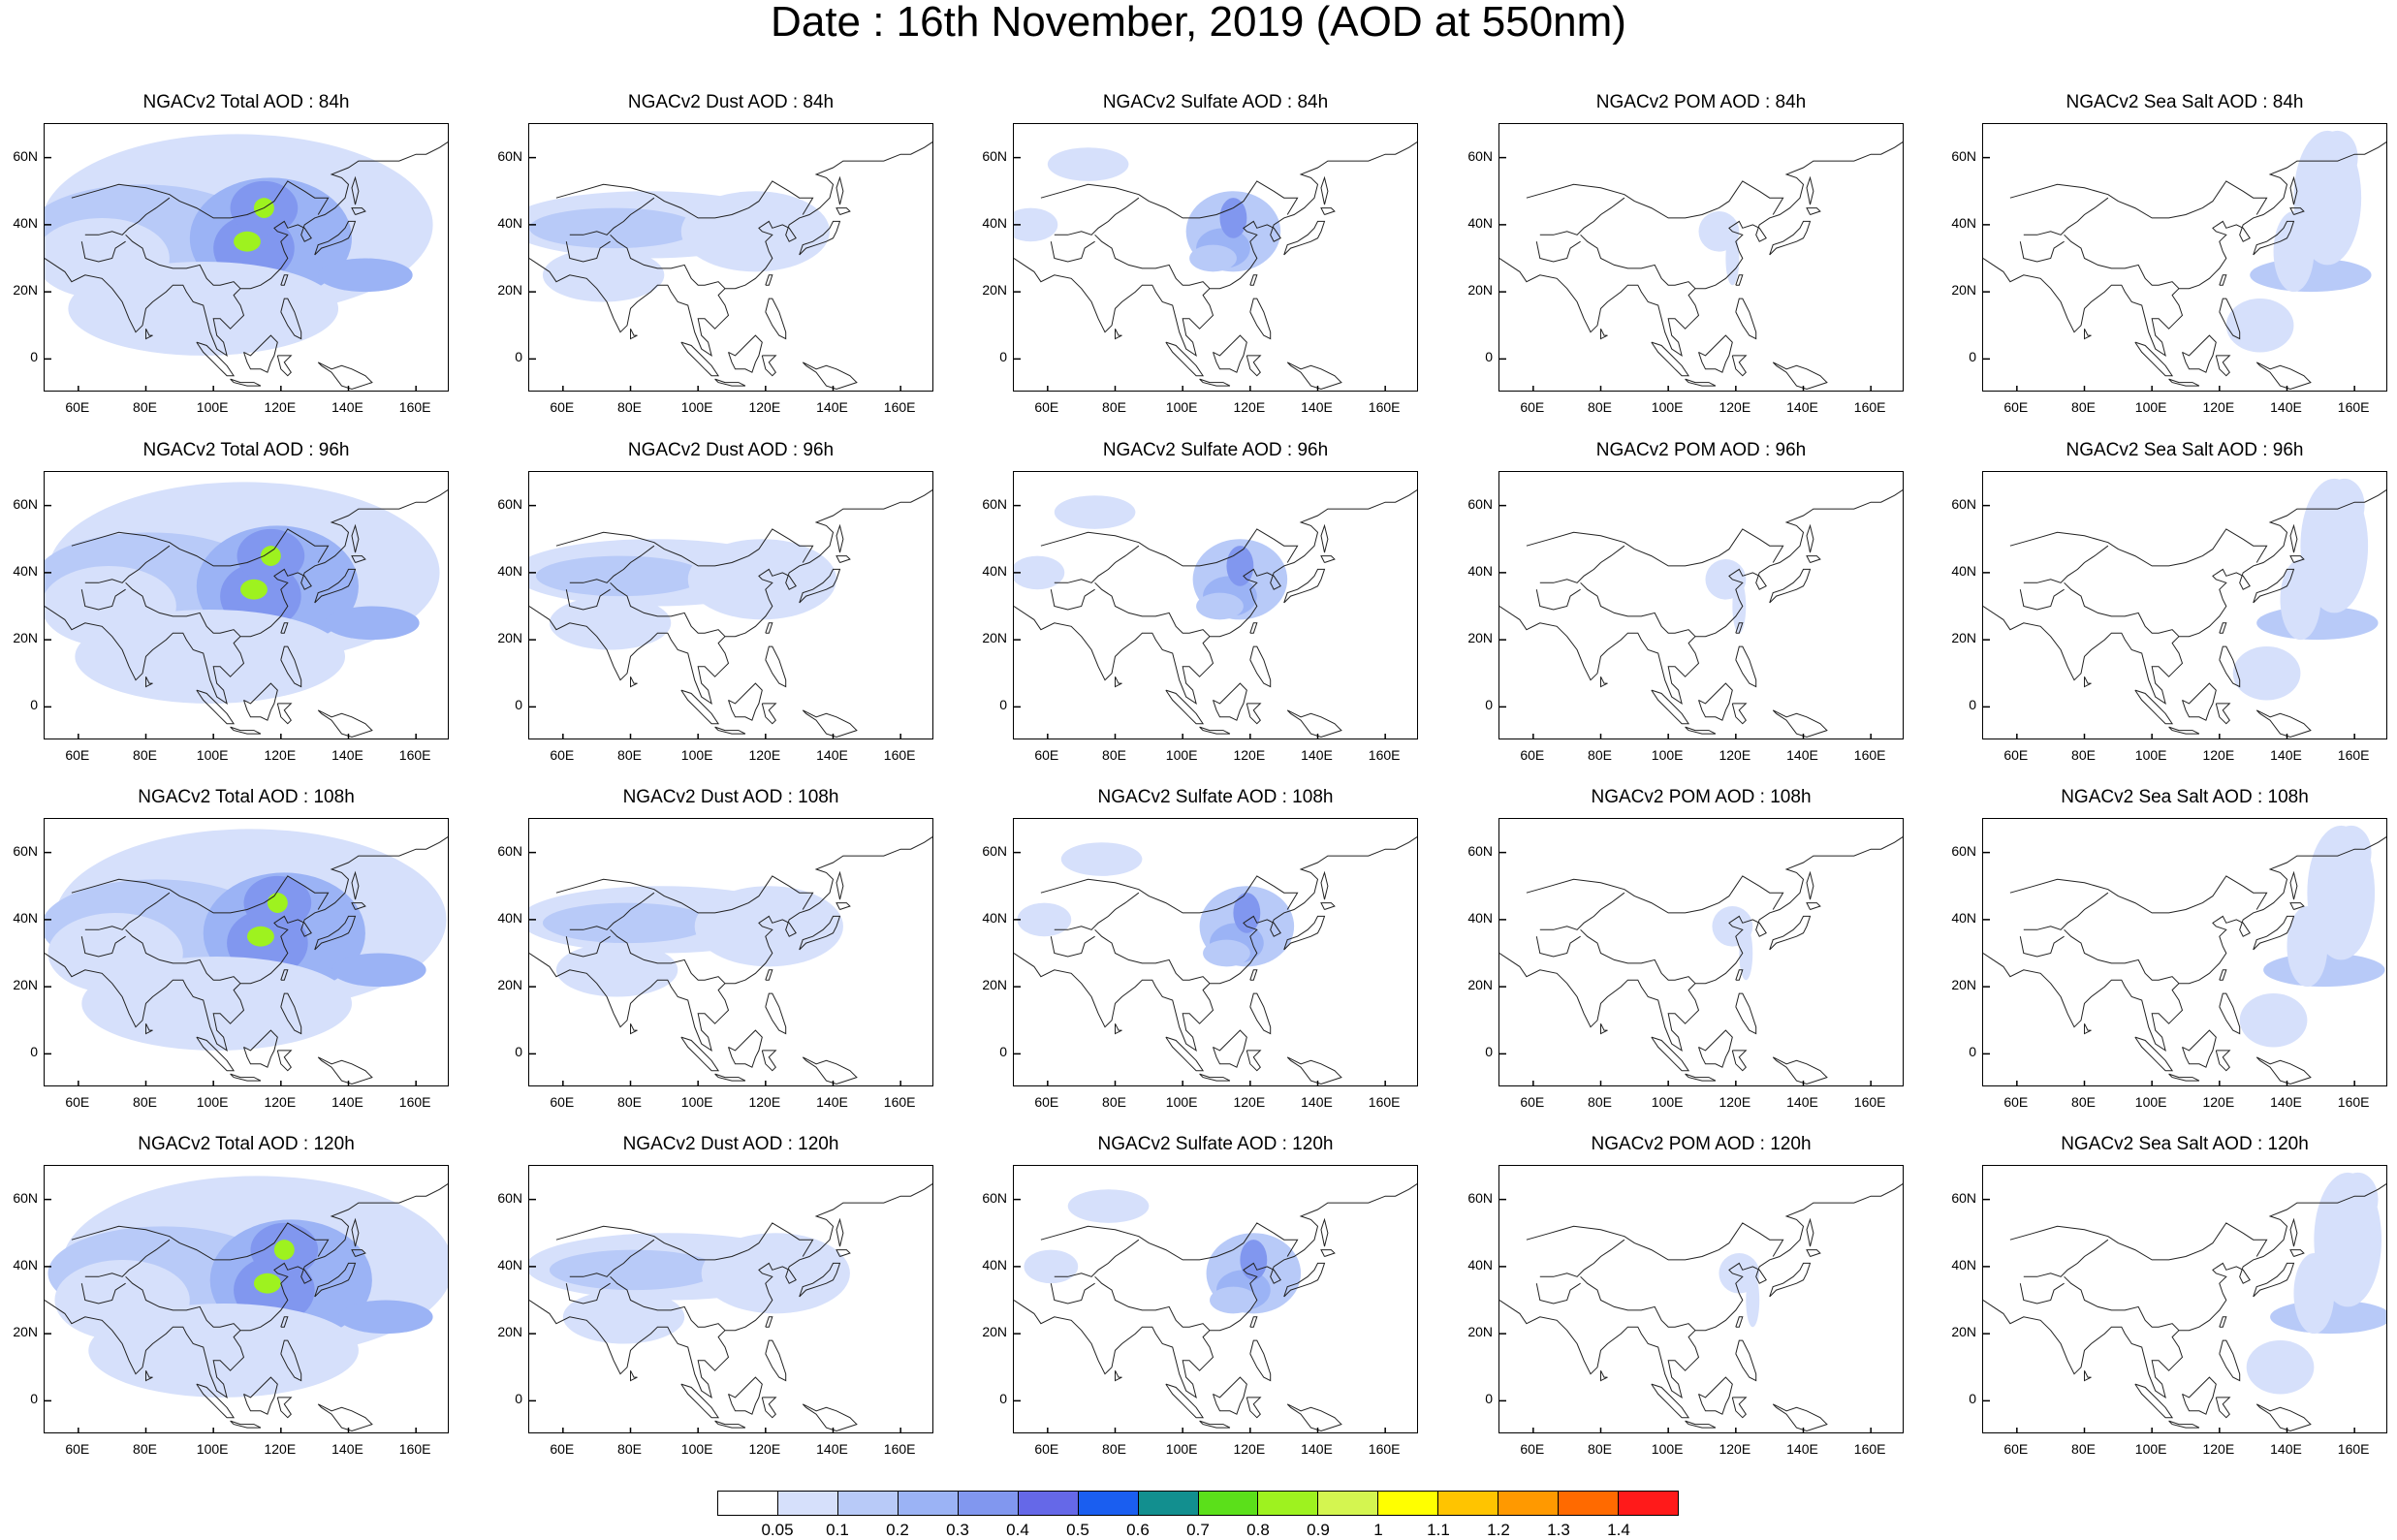  What do you see at coordinates (1215, 797) in the screenshot?
I see `panel-title: NGACv2 Sulfate AOD : 108h` at bounding box center [1215, 797].